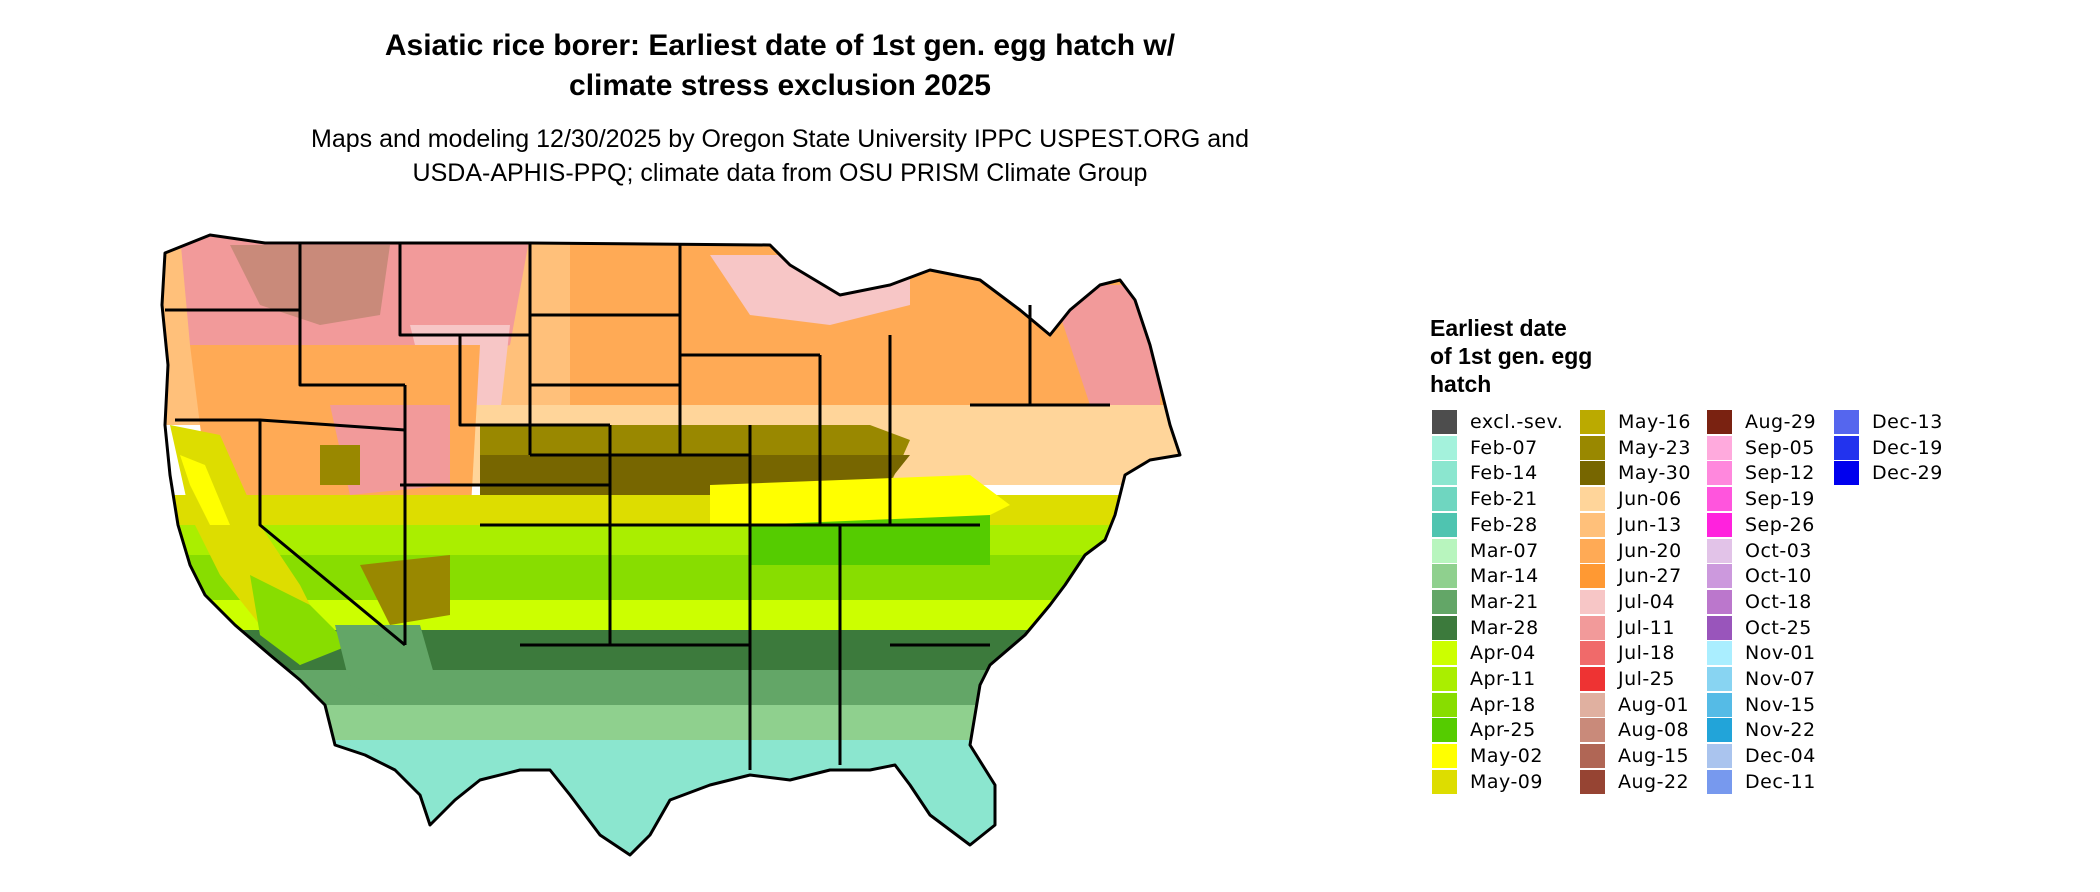 This screenshot has height=892, width=2100. Describe the element at coordinates (332, 533) in the screenshot. I see `border-ca-nv` at that location.